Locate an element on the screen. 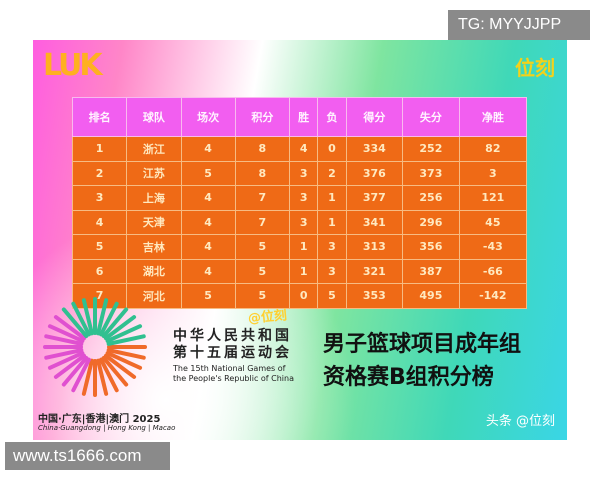  table-cell: 6 is located at coordinates (99, 271).